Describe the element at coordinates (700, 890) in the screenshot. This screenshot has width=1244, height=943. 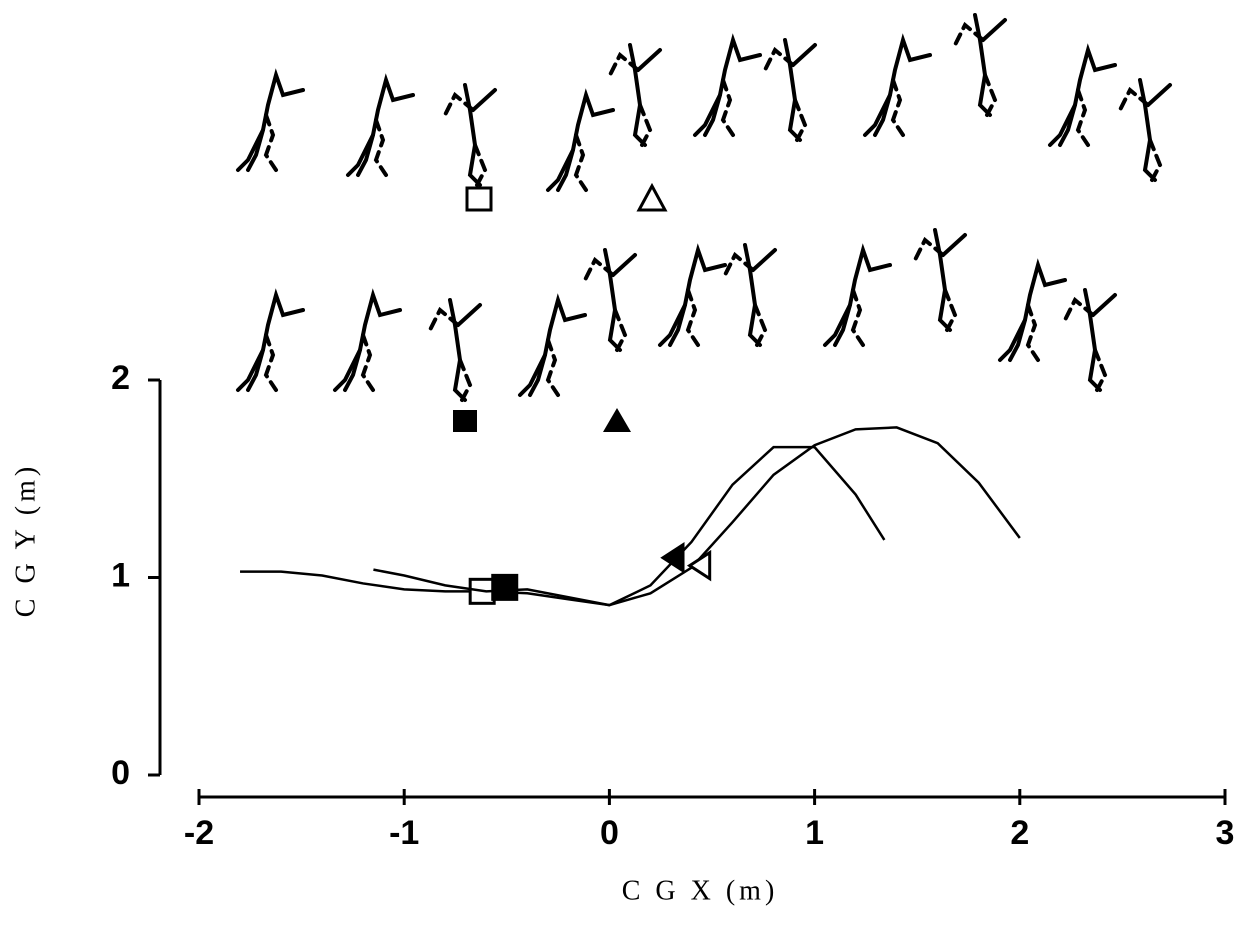
I see `x-axis-label: C G X (m)` at that location.